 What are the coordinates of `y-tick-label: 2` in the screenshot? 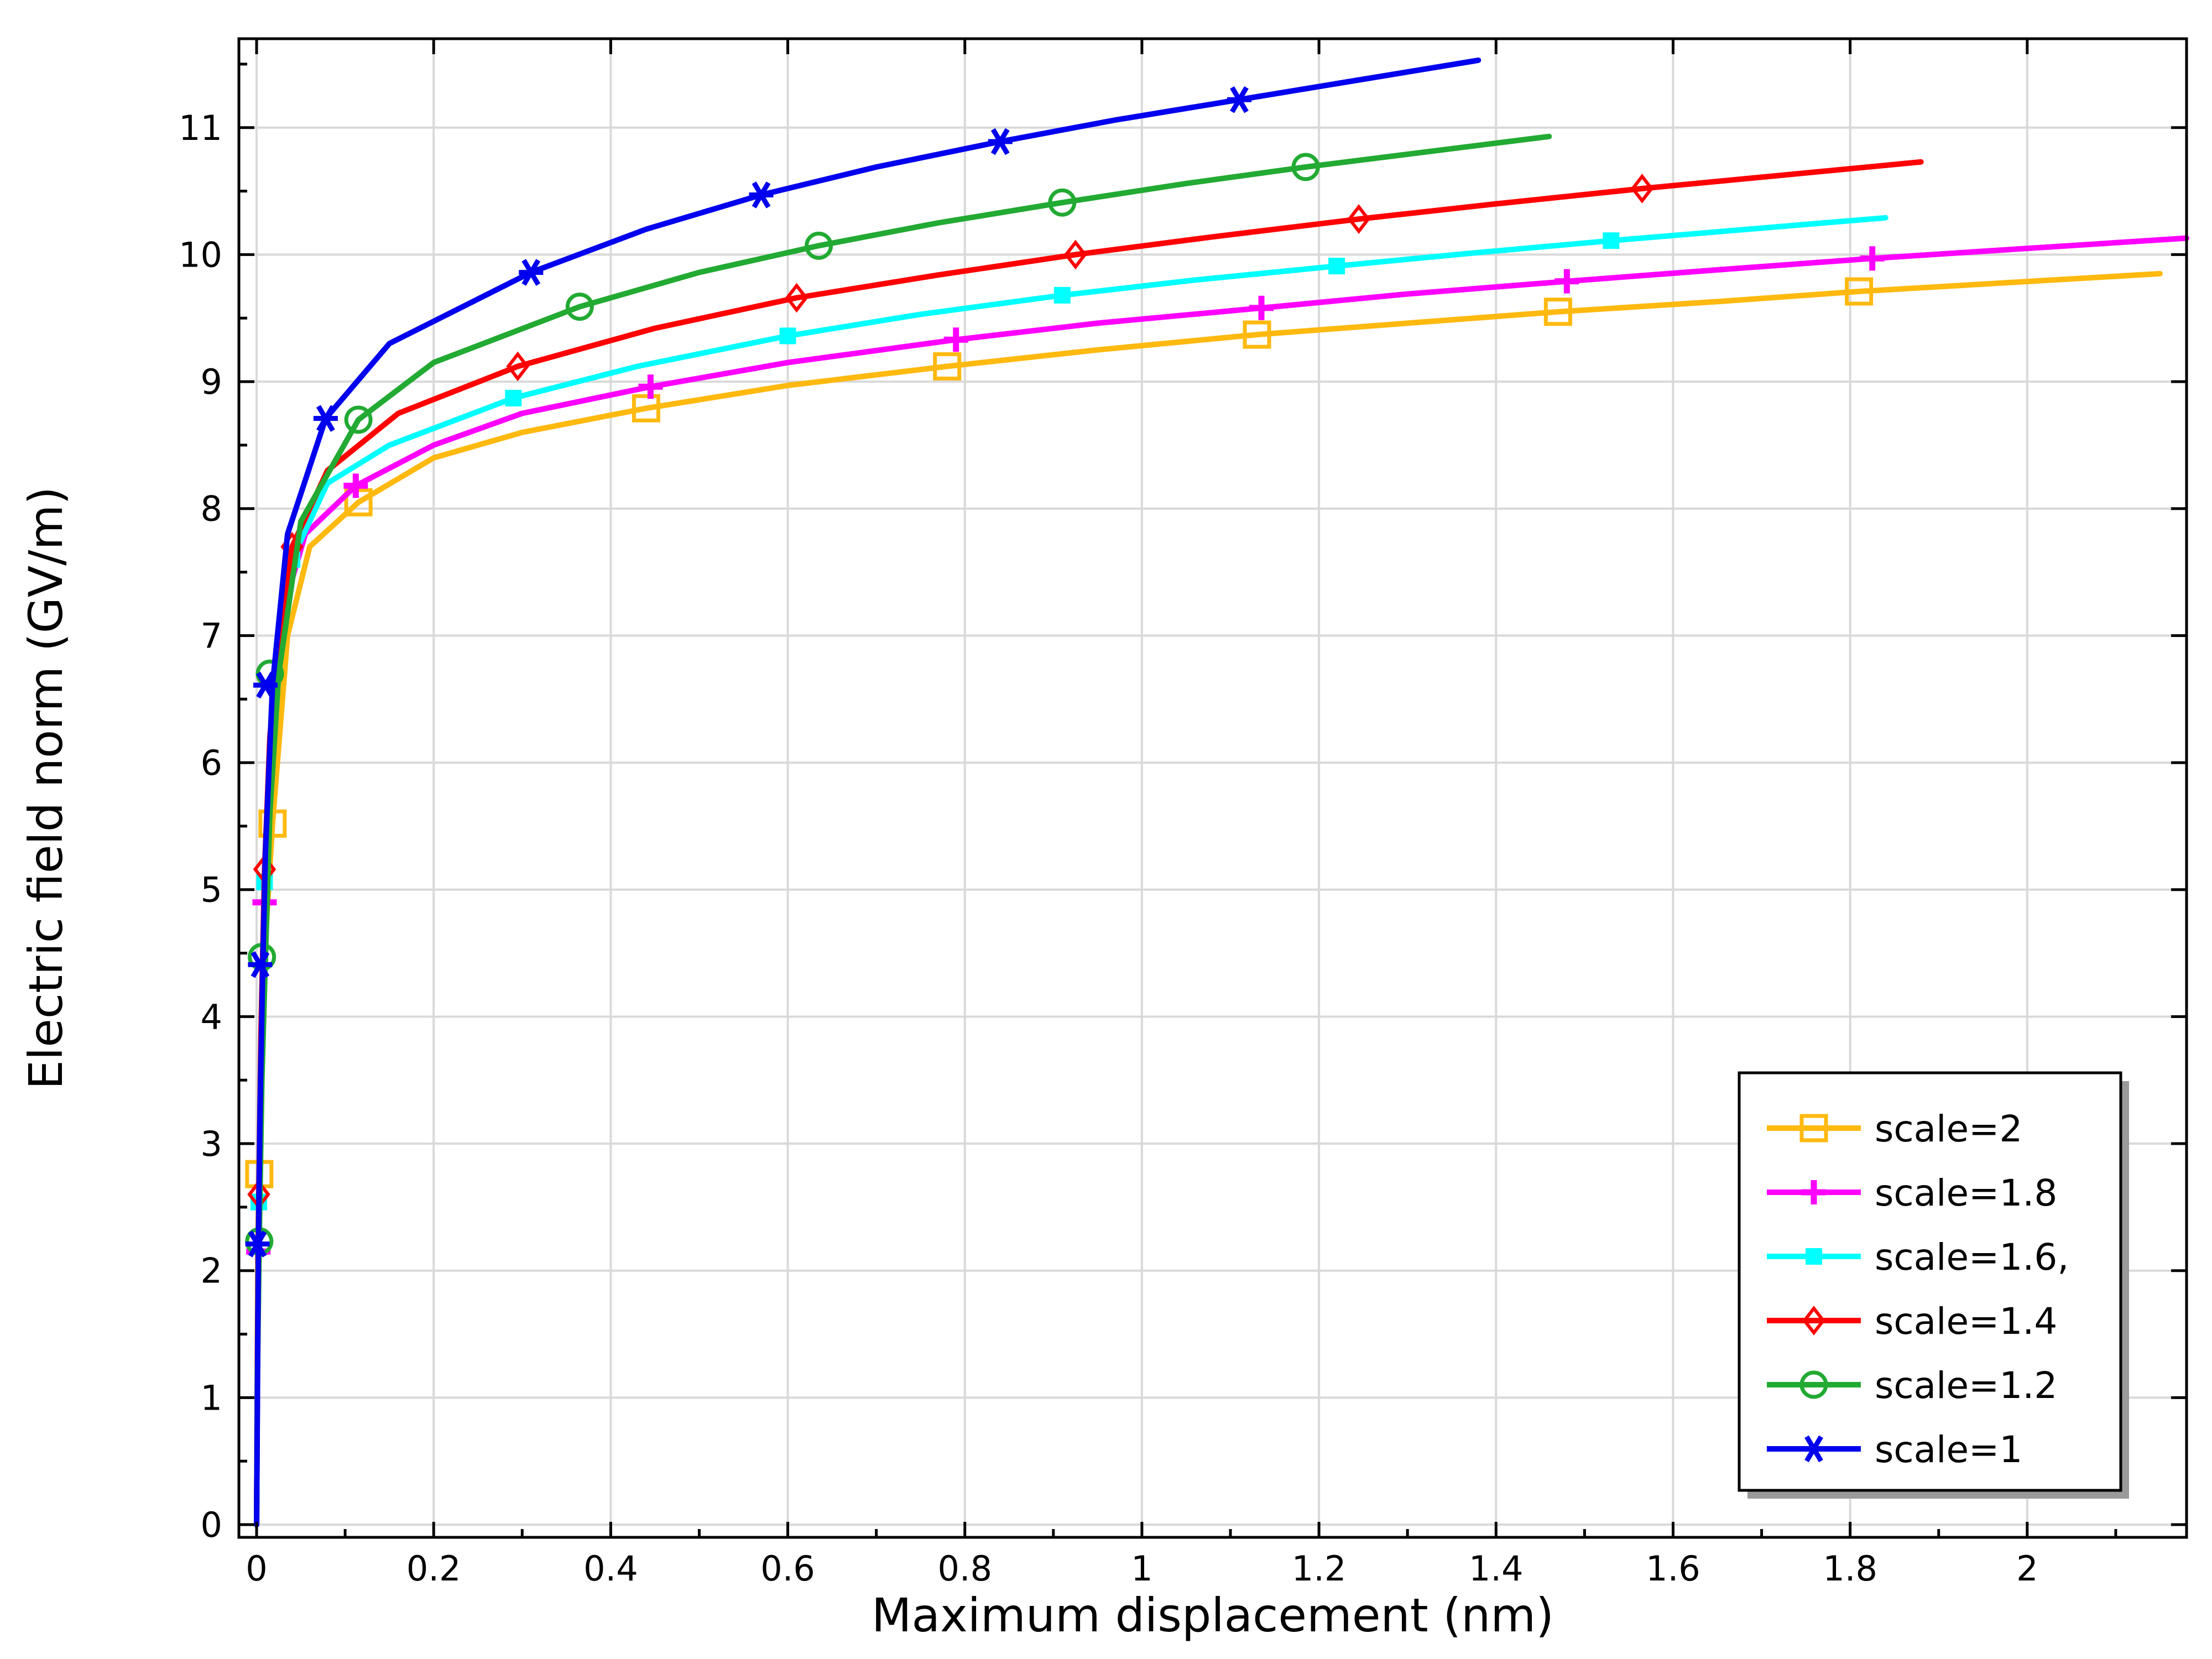 It's located at (212, 1271).